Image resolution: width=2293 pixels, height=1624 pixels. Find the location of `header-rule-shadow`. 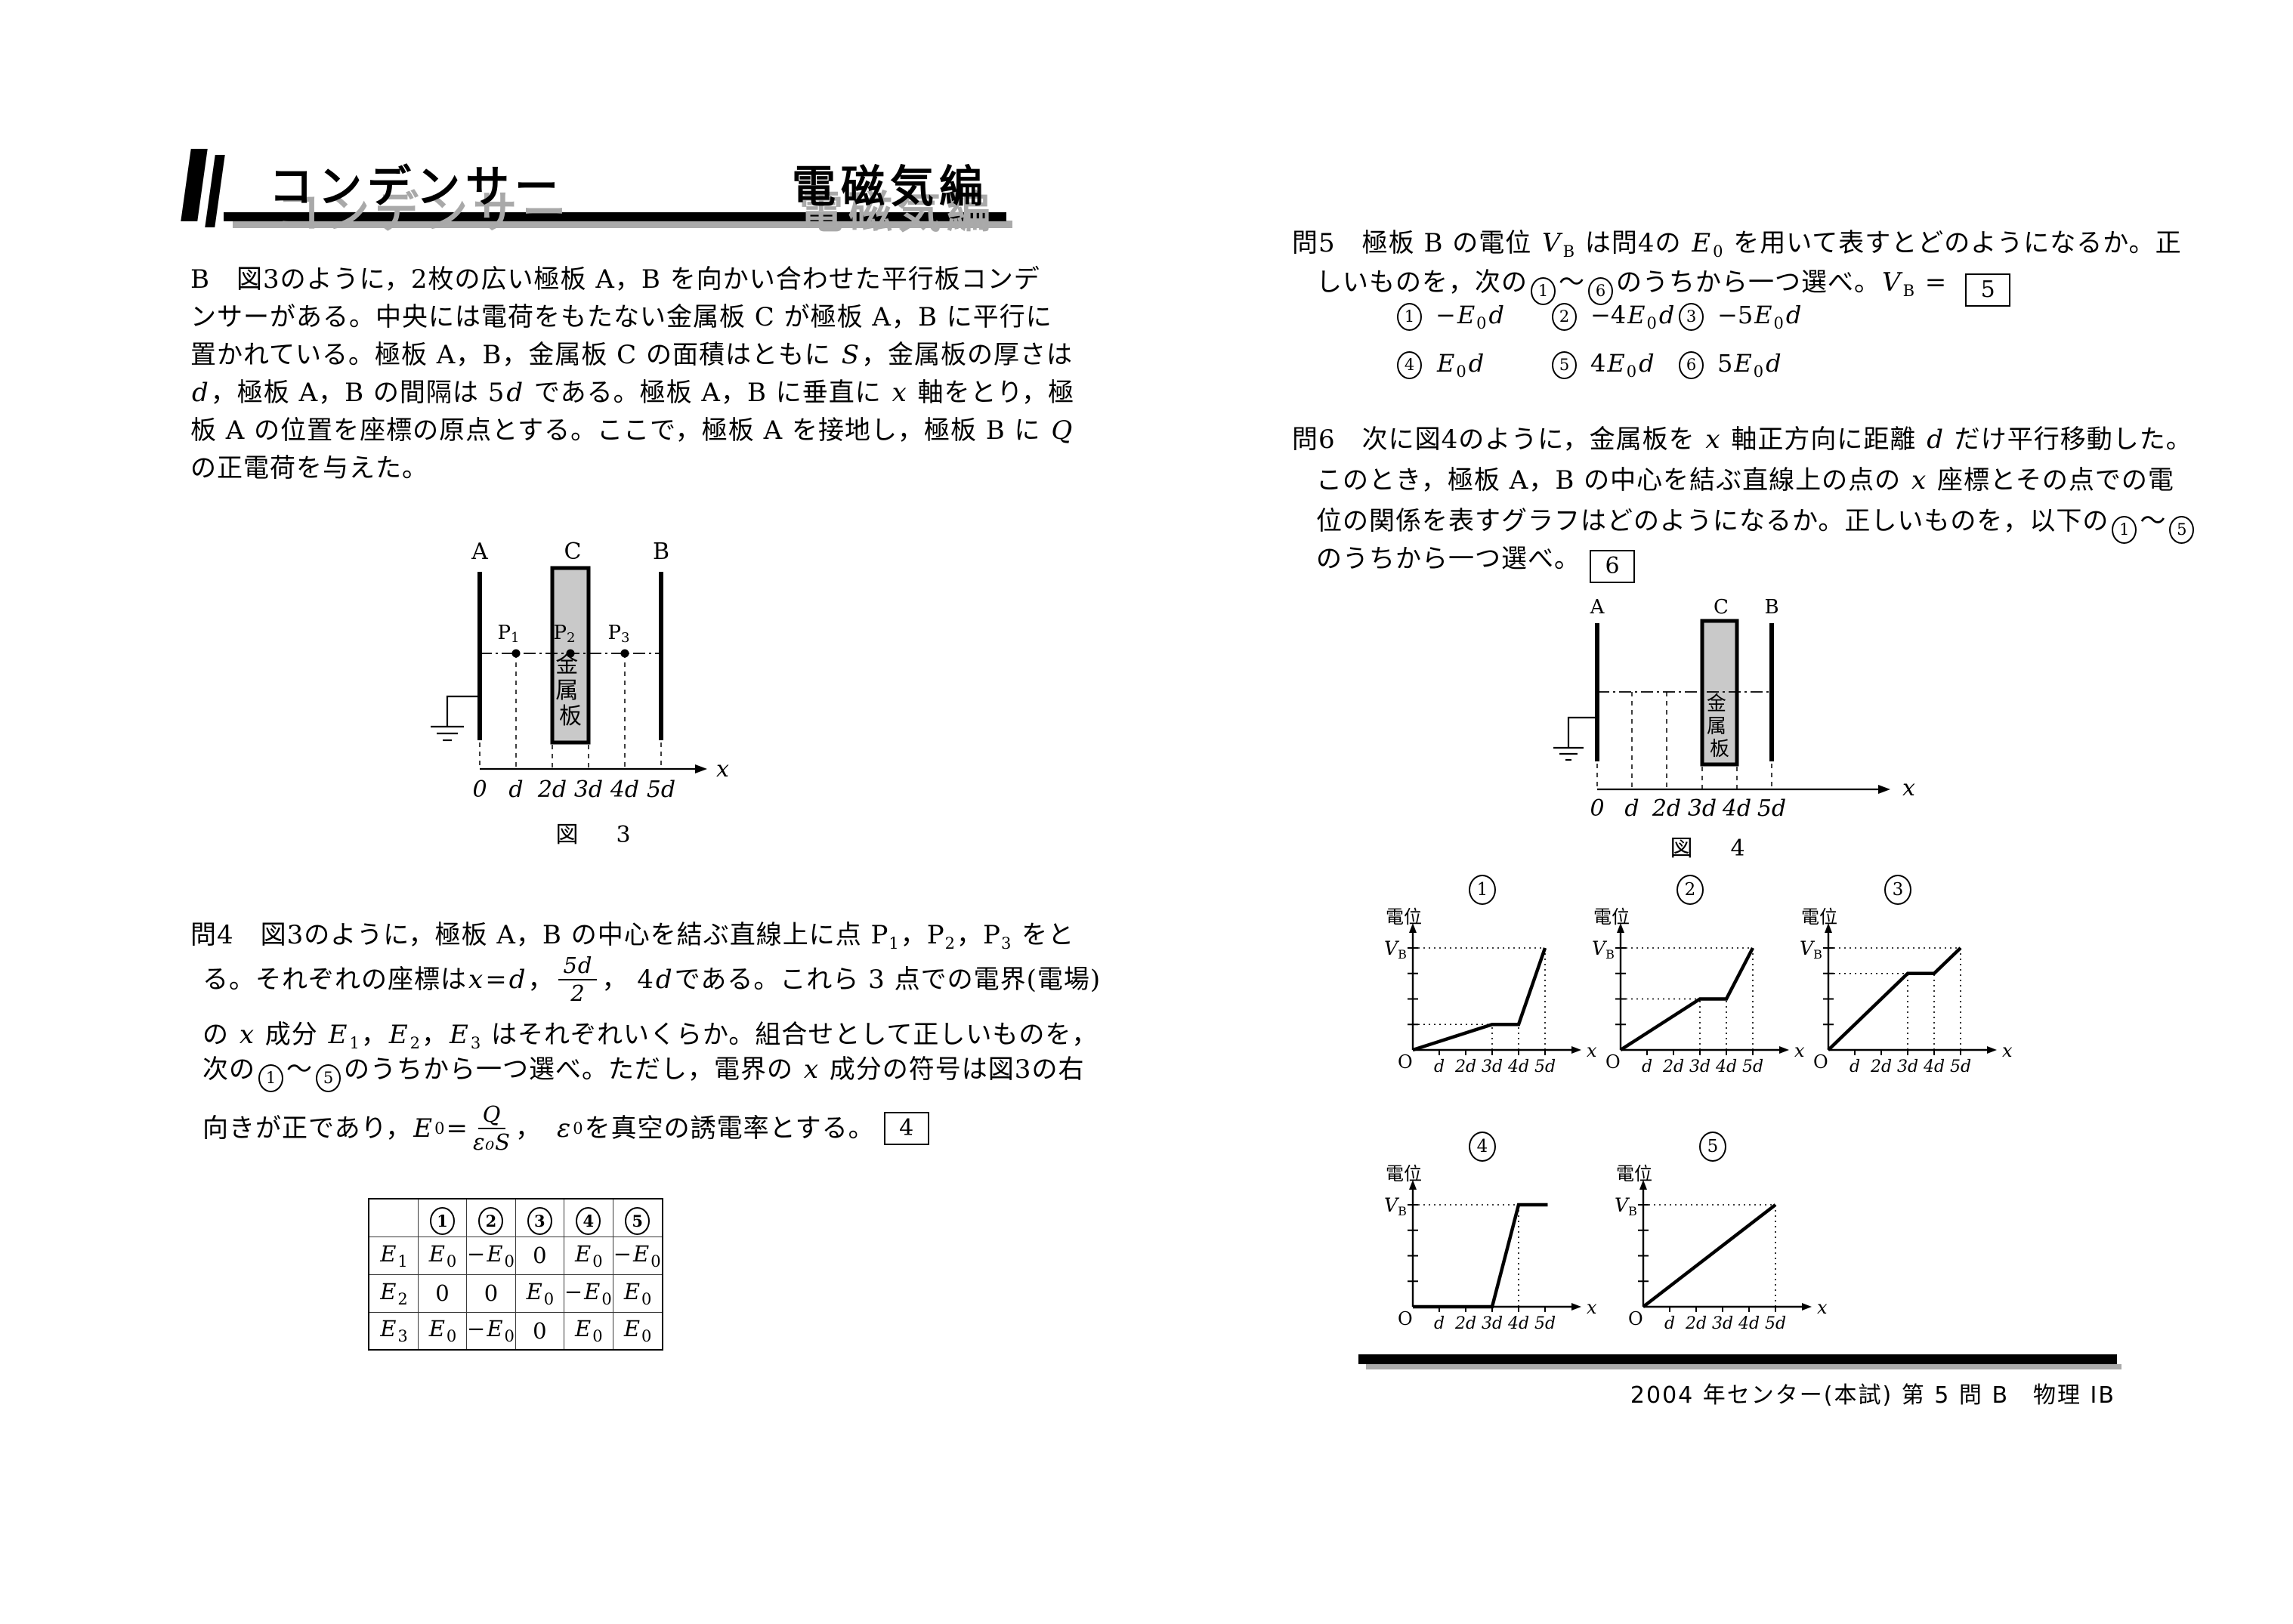

header-rule-shadow is located at coordinates (622, 224).